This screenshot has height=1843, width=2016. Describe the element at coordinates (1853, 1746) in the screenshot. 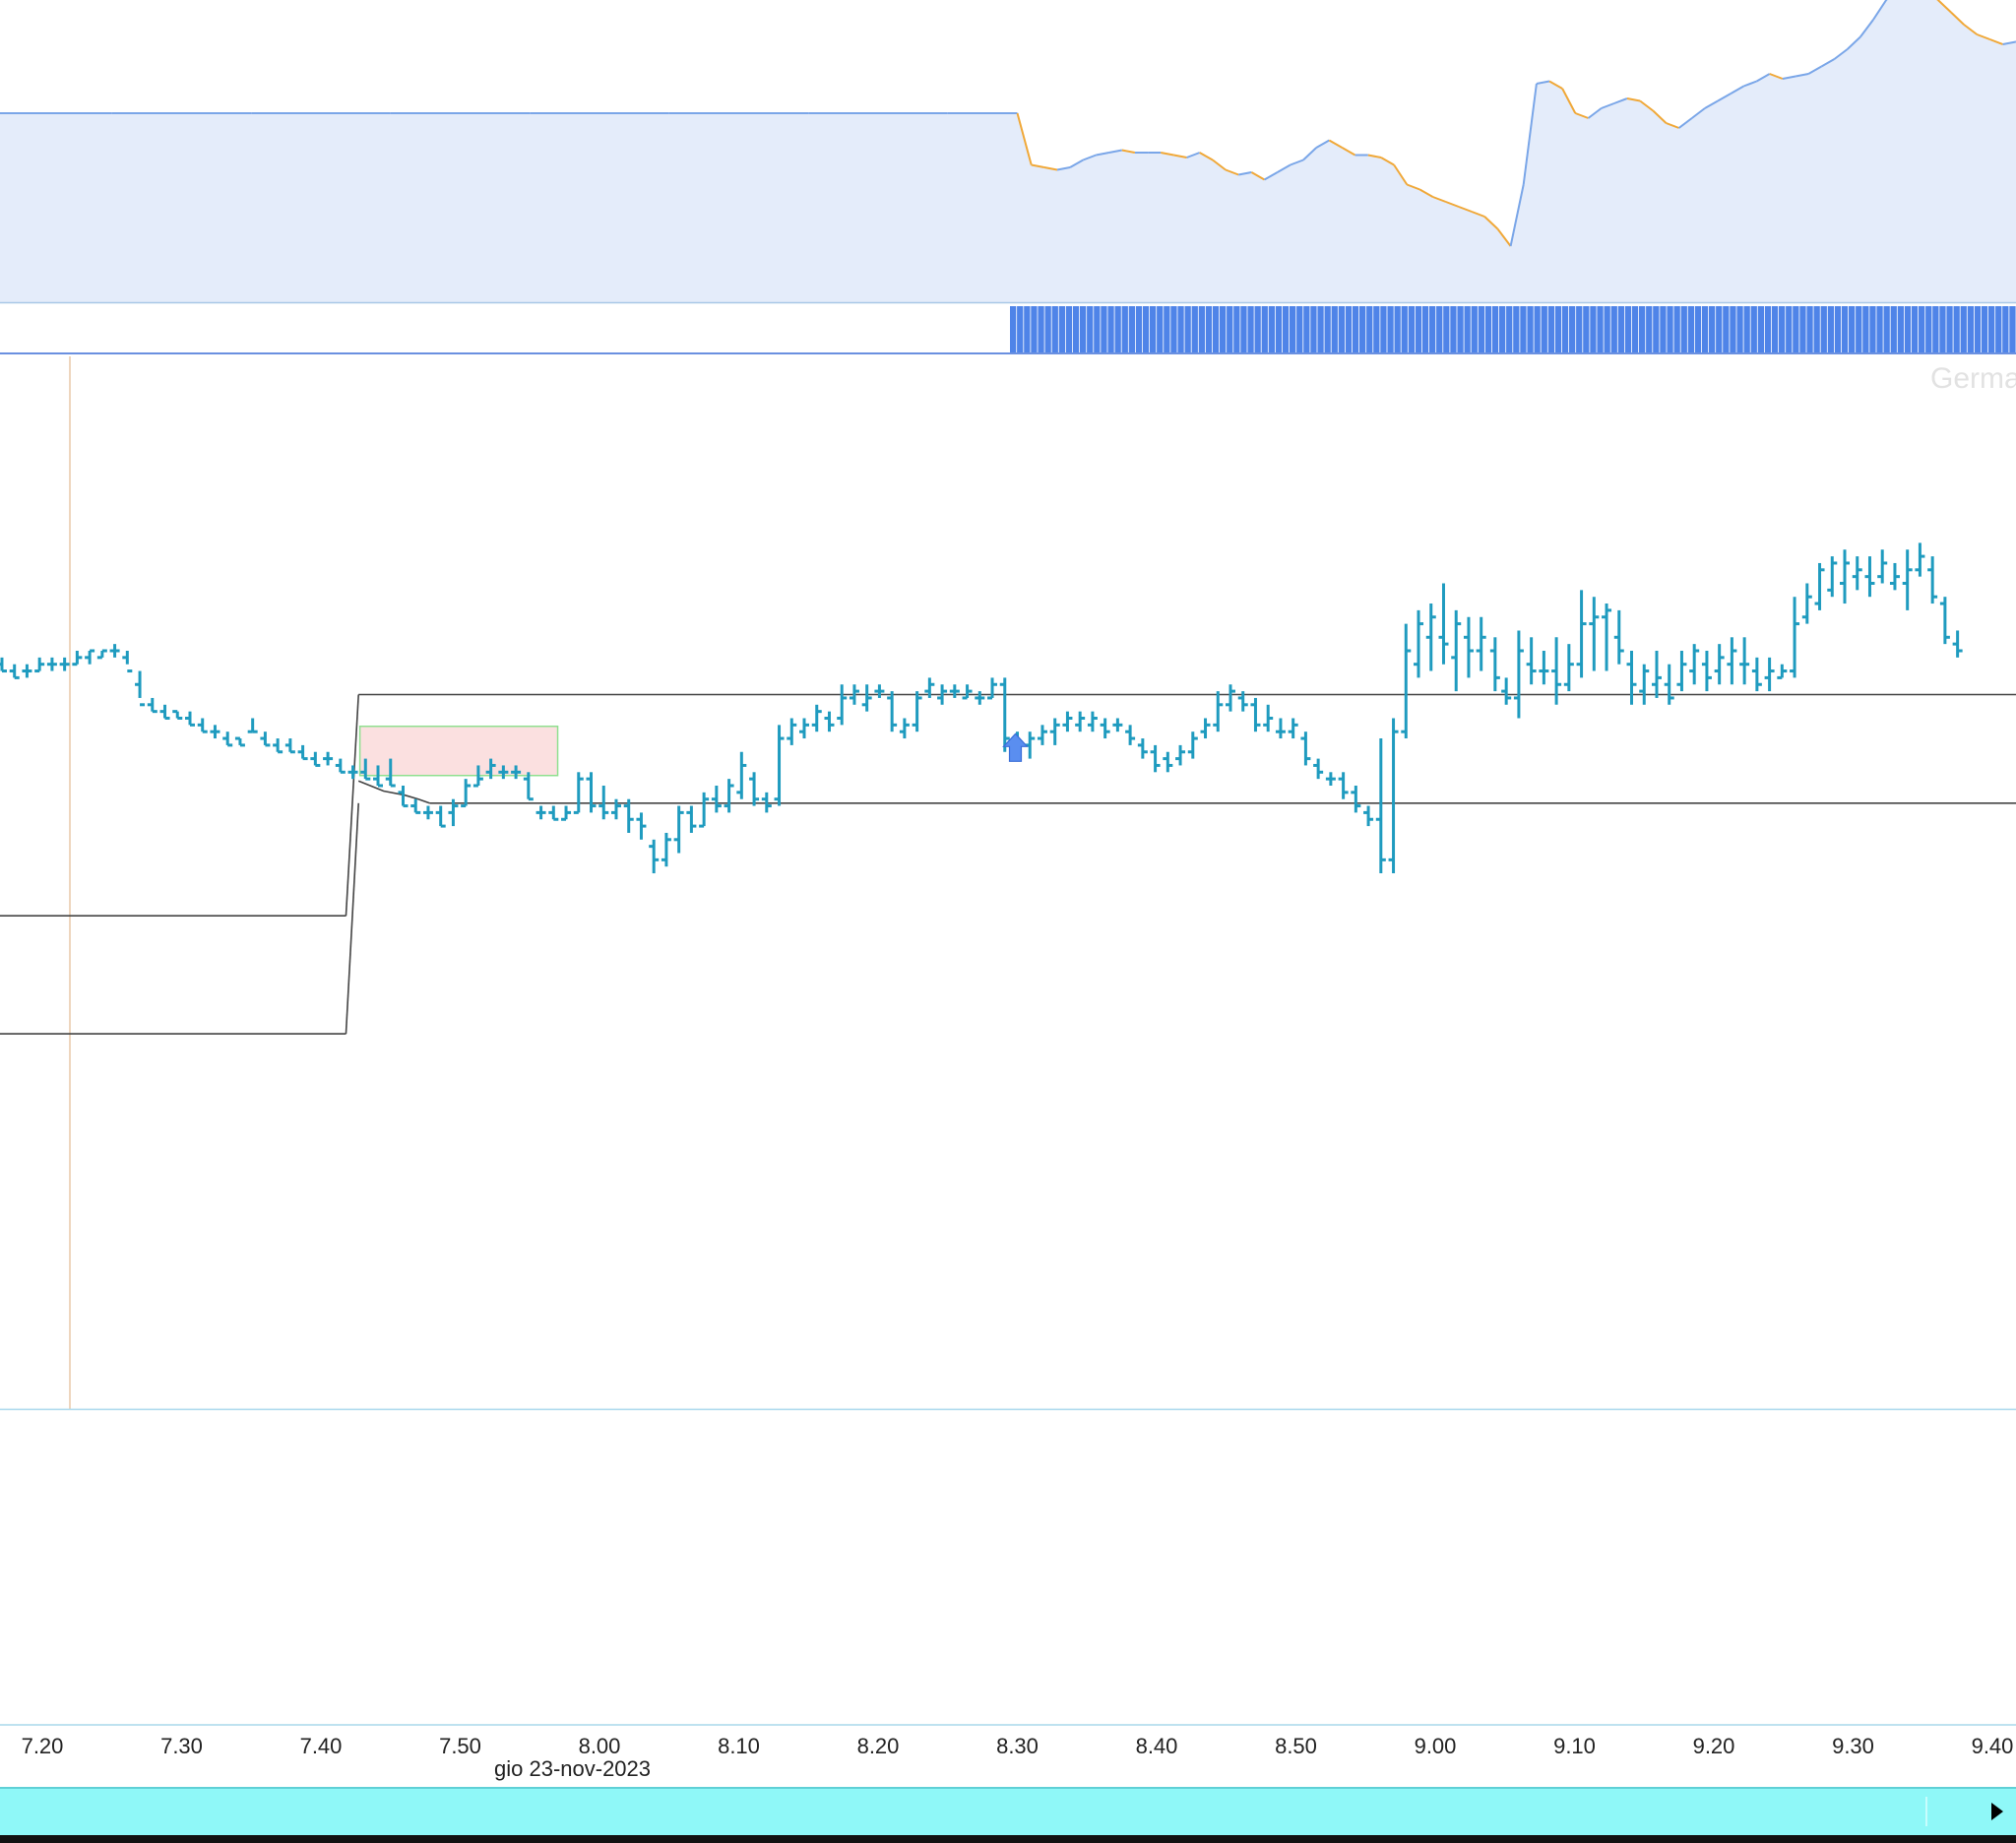

I see `x-tick-label: 9.30` at that location.